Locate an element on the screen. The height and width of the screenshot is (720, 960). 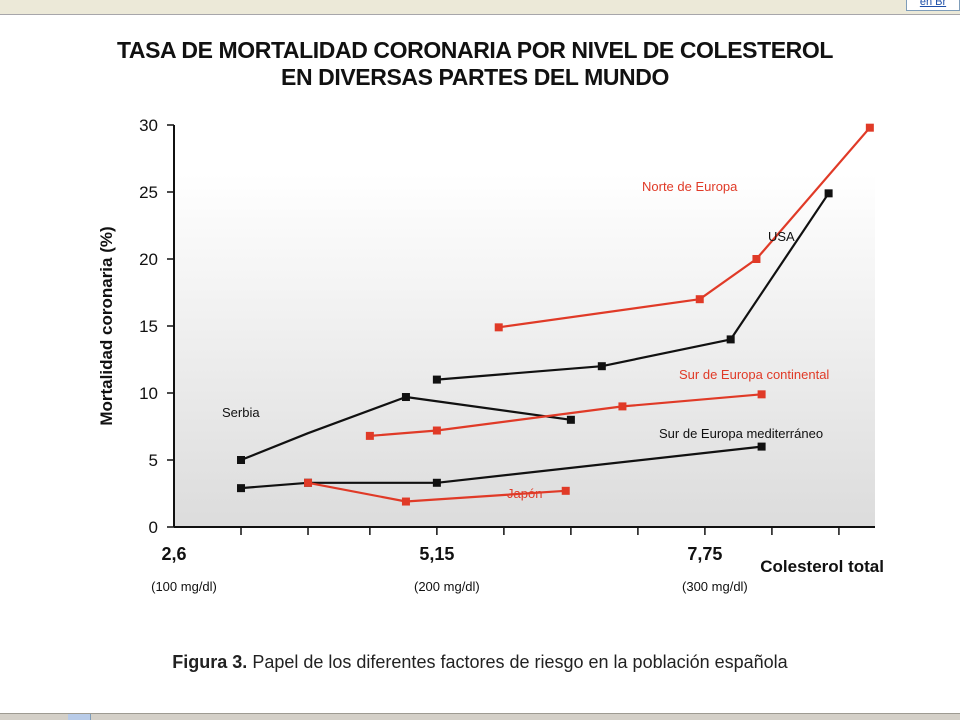
y-tick-label: 25 is located at coordinates (148, 192).